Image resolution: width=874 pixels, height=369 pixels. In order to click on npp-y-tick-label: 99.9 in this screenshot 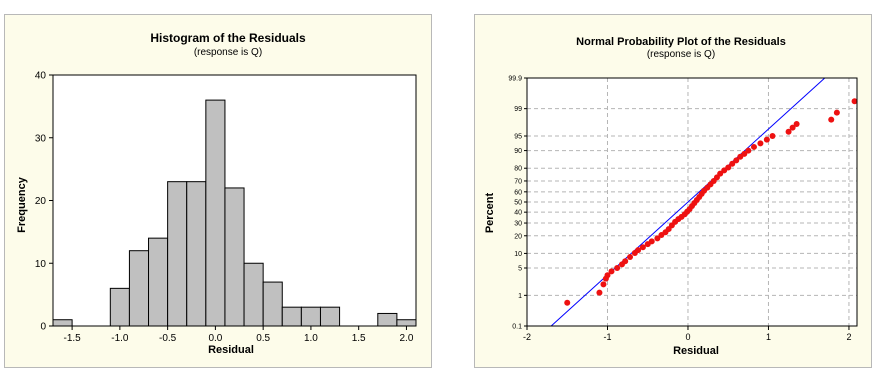, I will do `click(515, 79)`.